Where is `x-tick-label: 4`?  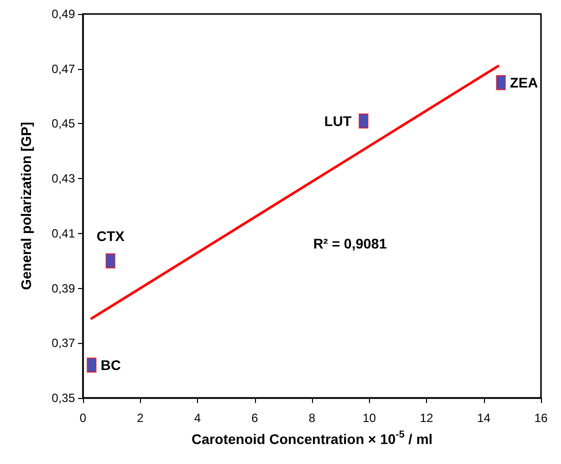
x-tick-label: 4 is located at coordinates (198, 418).